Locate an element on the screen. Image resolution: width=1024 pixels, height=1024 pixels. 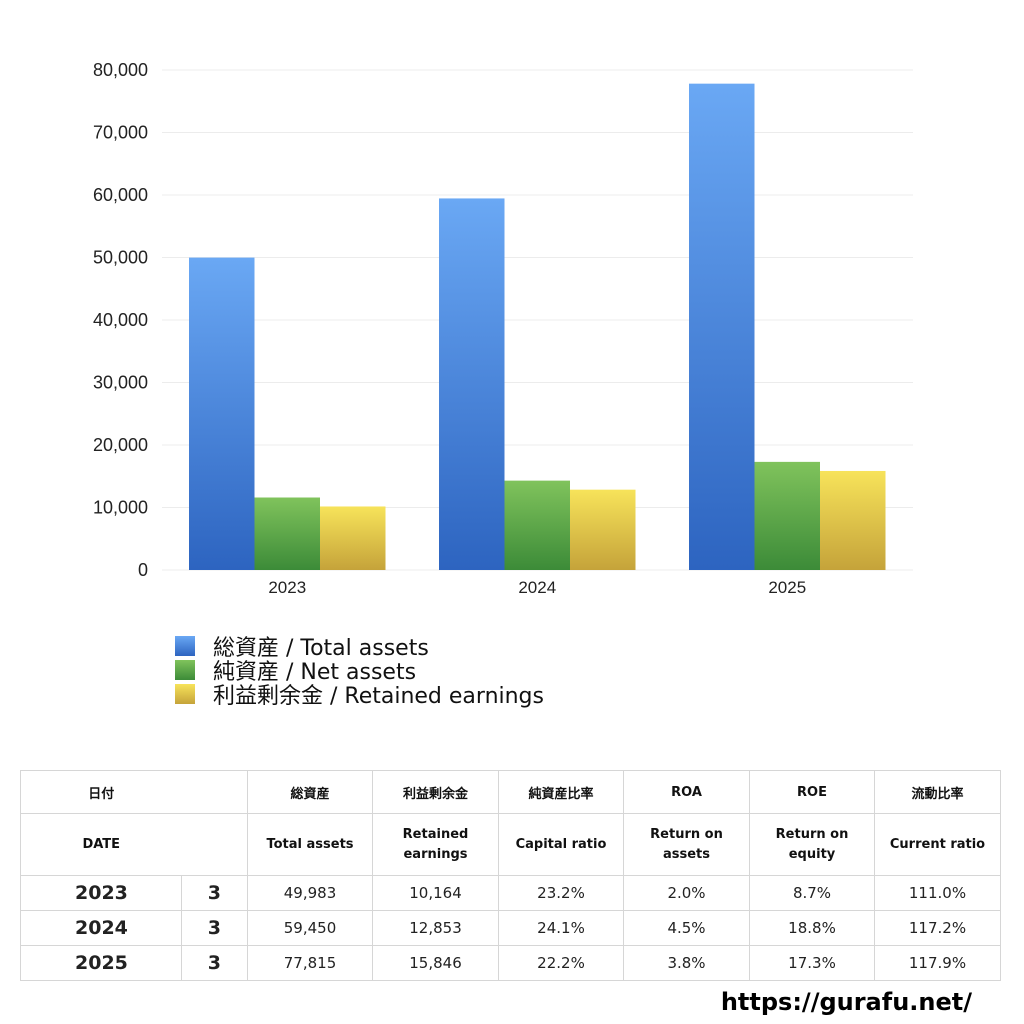
header-retained-en-line1: Retained is located at coordinates (435, 834).